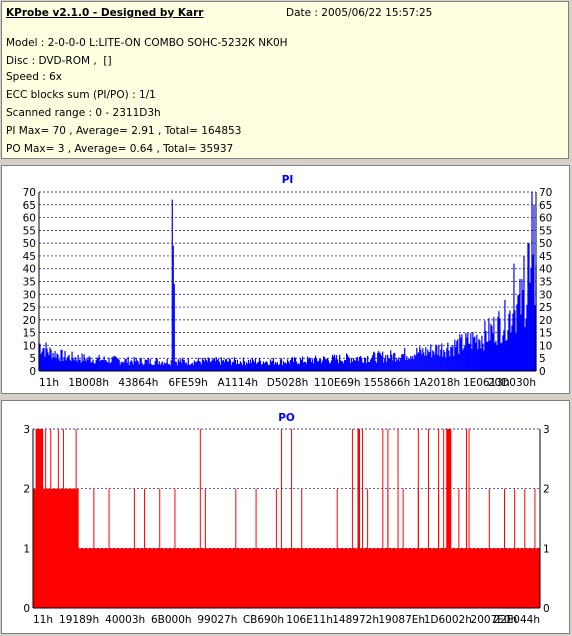 The width and height of the screenshot is (572, 636). I want to click on y-tick-label-left: 65, so click(29, 206).